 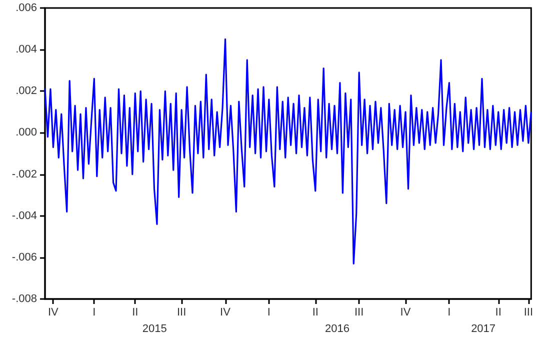 What do you see at coordinates (26, 132) in the screenshot?
I see `y-tick-label: .000` at bounding box center [26, 132].